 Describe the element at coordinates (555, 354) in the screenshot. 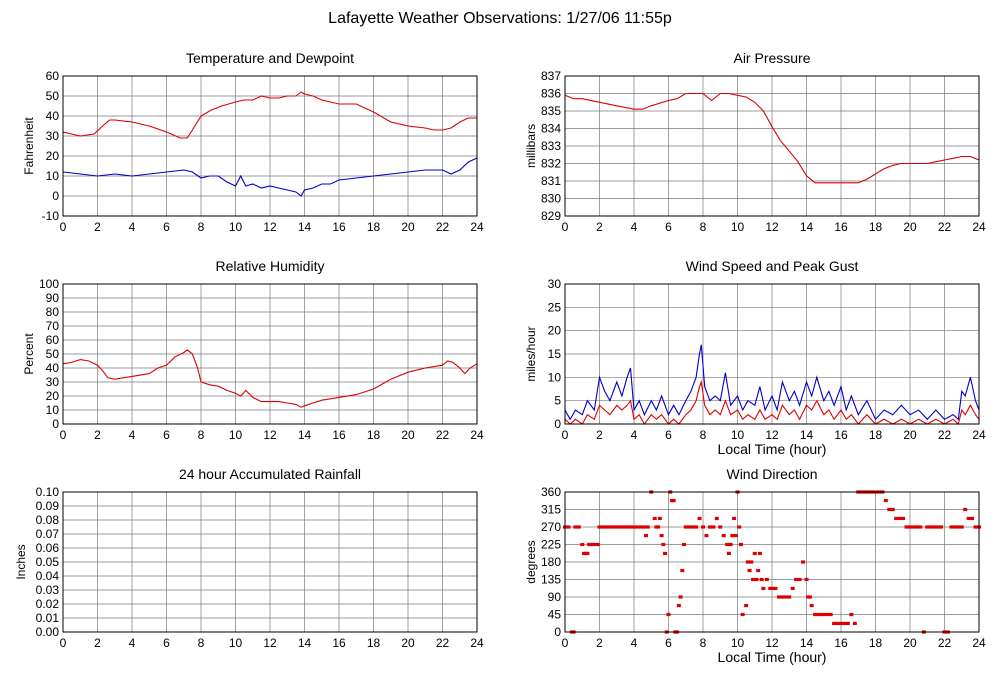

I see `y-tick-label: 15` at that location.